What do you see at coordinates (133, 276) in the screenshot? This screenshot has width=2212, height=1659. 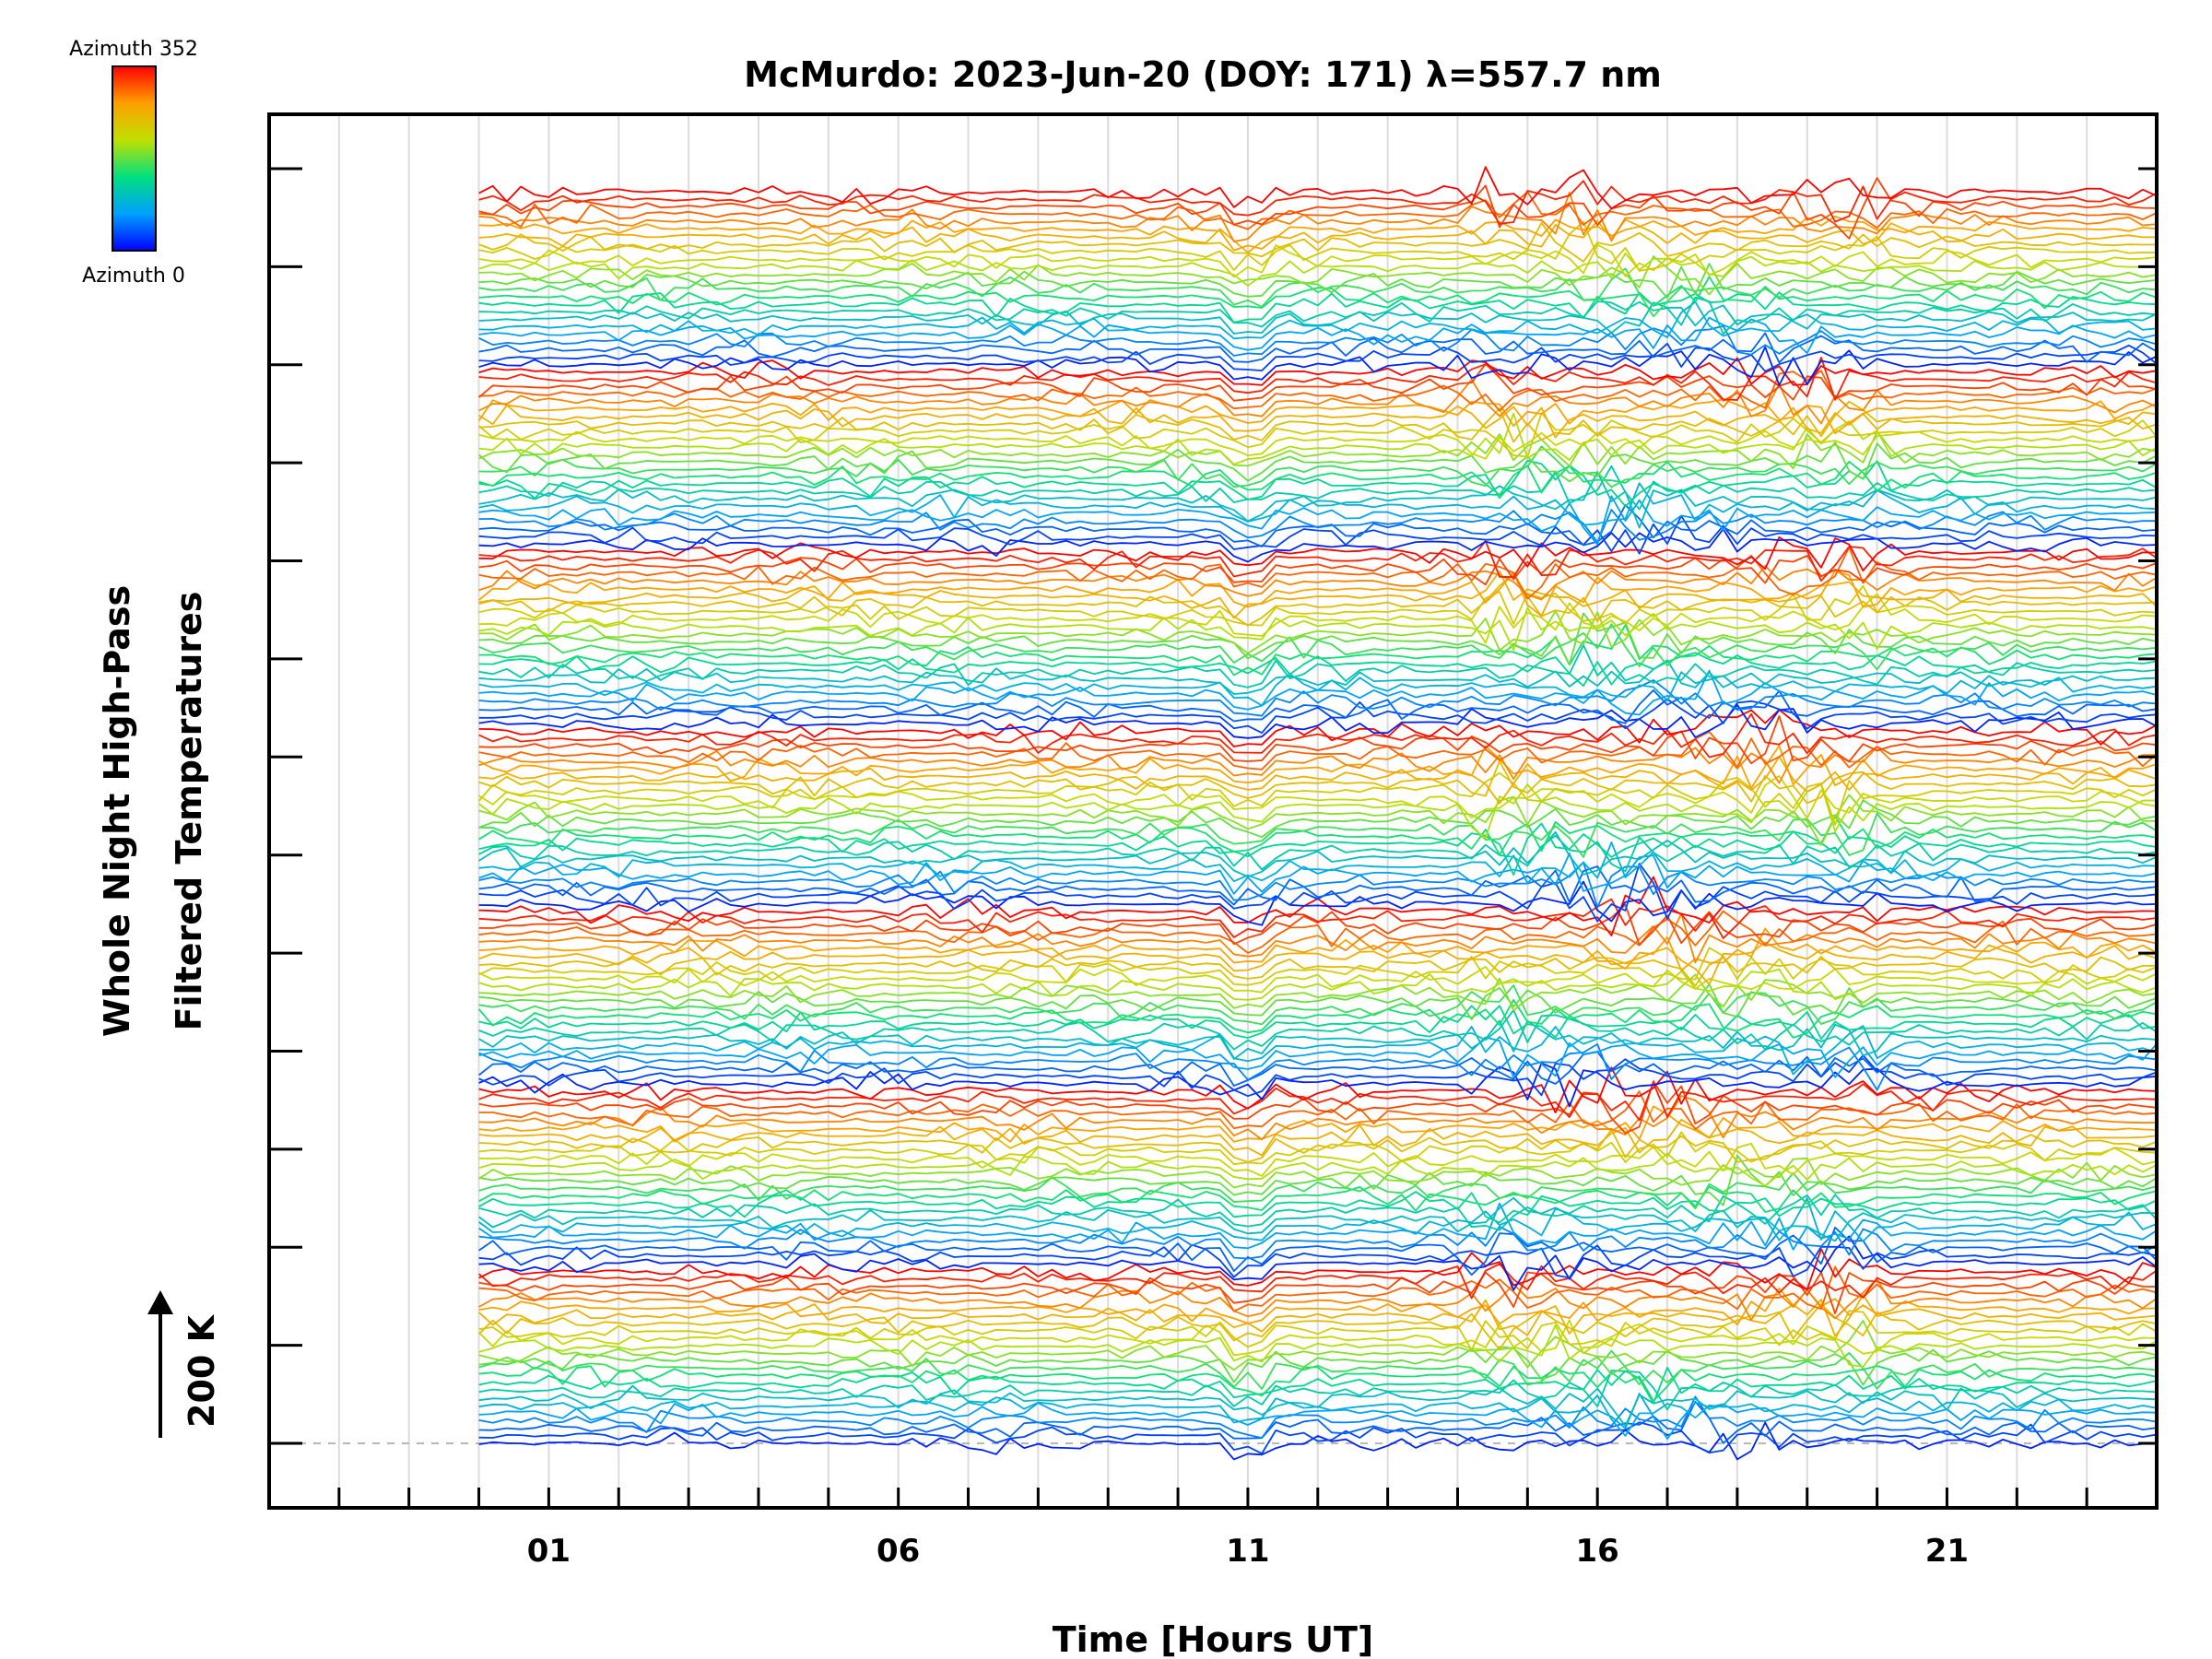 I see `colorbar-bottom-label: Azimuth 0` at bounding box center [133, 276].